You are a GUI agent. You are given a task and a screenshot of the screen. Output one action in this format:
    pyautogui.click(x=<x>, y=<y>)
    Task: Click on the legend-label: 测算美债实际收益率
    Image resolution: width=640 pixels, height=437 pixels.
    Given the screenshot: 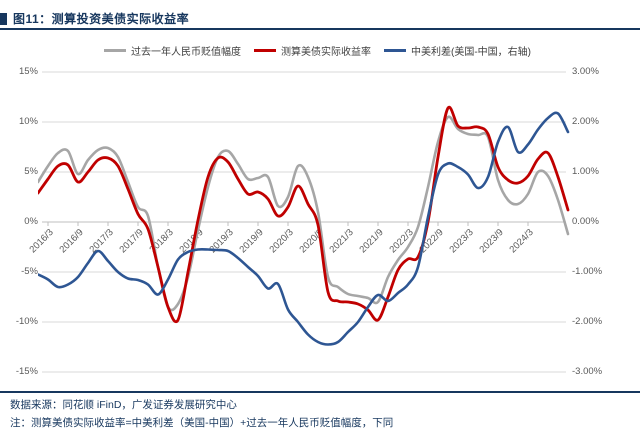 What is the action you would take?
    pyautogui.click(x=326, y=52)
    